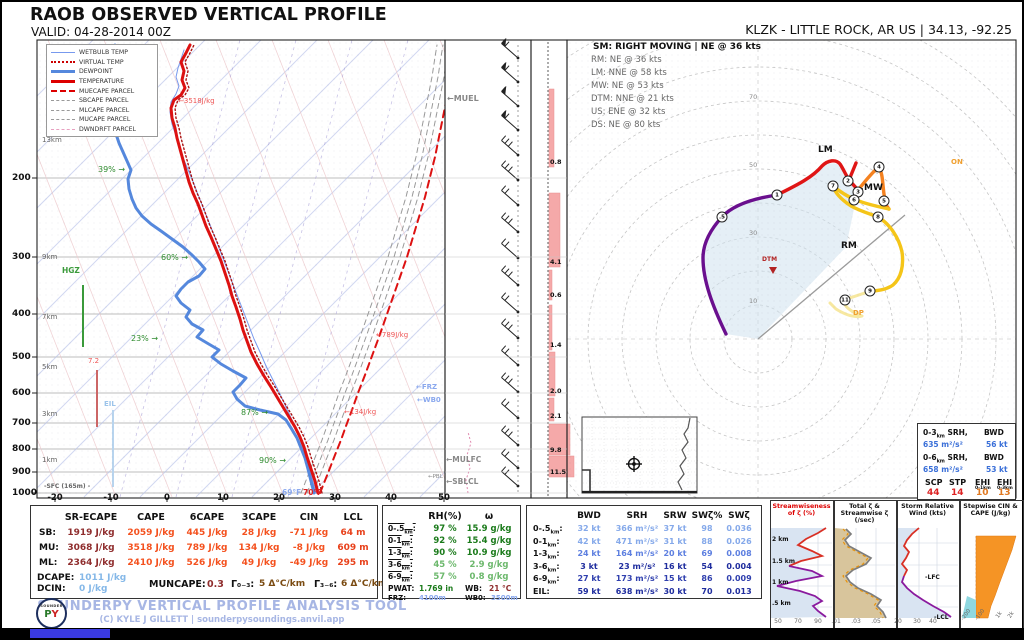  What do you see at coordinates (463, 98) in the screenshot?
I see `annotation-muel: ←MUEL` at bounding box center [463, 98].